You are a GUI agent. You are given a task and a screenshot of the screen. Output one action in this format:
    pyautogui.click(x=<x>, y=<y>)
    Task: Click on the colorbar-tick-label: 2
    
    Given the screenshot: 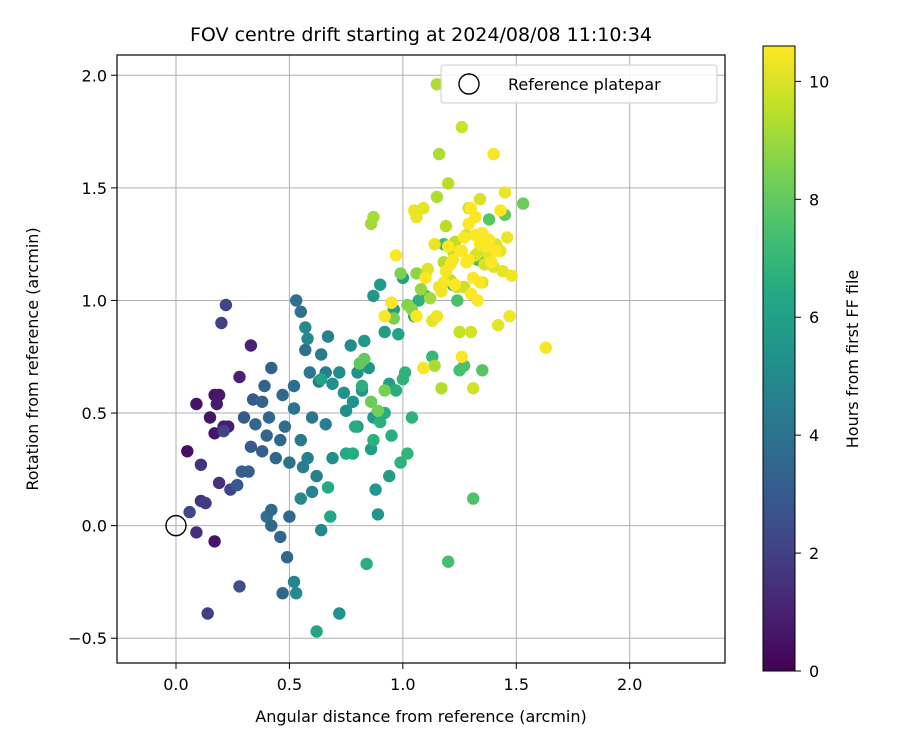 What is the action you would take?
    pyautogui.click(x=814, y=553)
    